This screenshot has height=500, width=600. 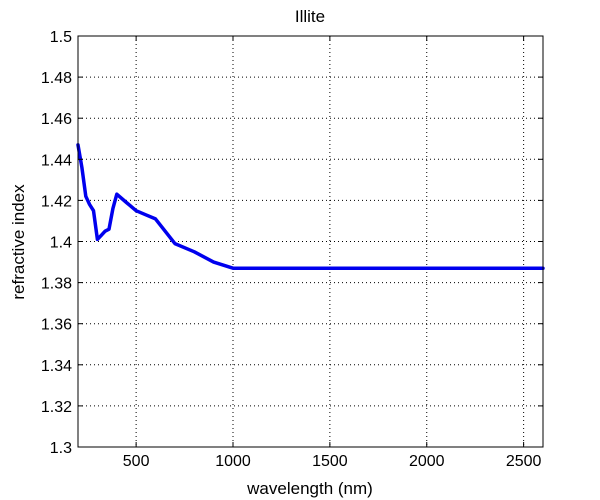 I want to click on y-tick-label: 1.44, so click(x=56, y=160).